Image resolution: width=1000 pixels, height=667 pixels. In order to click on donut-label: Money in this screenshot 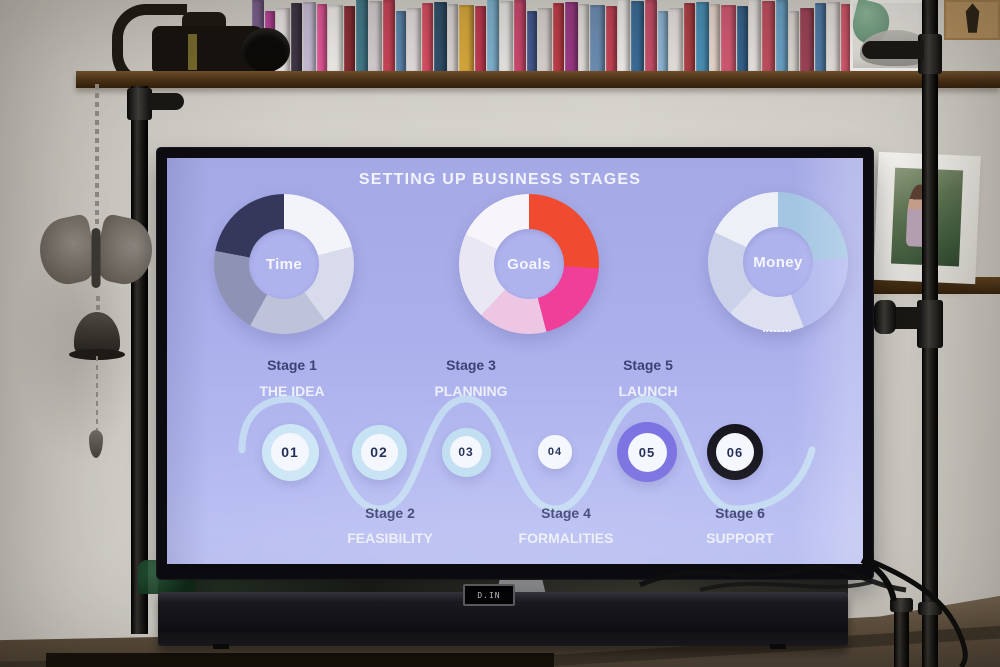, I will do `click(778, 262)`.